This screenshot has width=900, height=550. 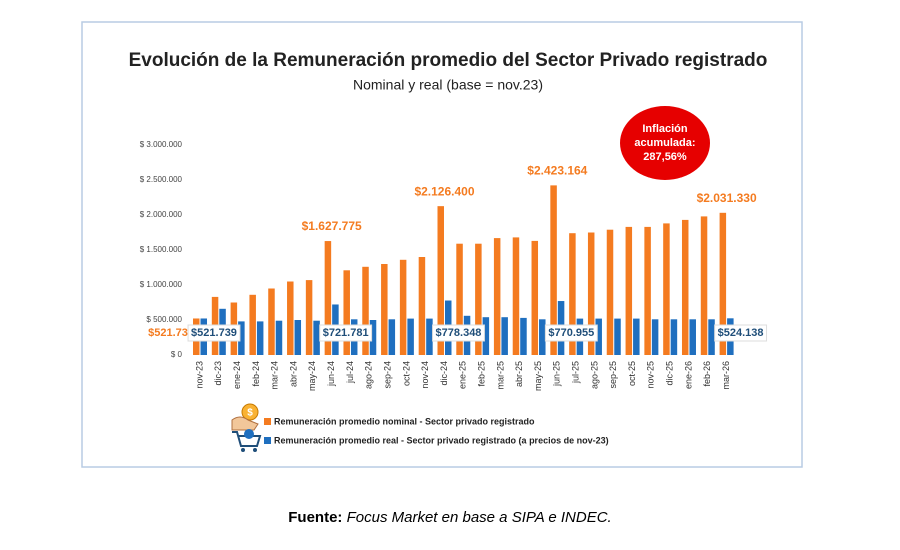 I want to click on inflation-annotation: Inflación acumulada: 287,56%, so click(x=665, y=143).